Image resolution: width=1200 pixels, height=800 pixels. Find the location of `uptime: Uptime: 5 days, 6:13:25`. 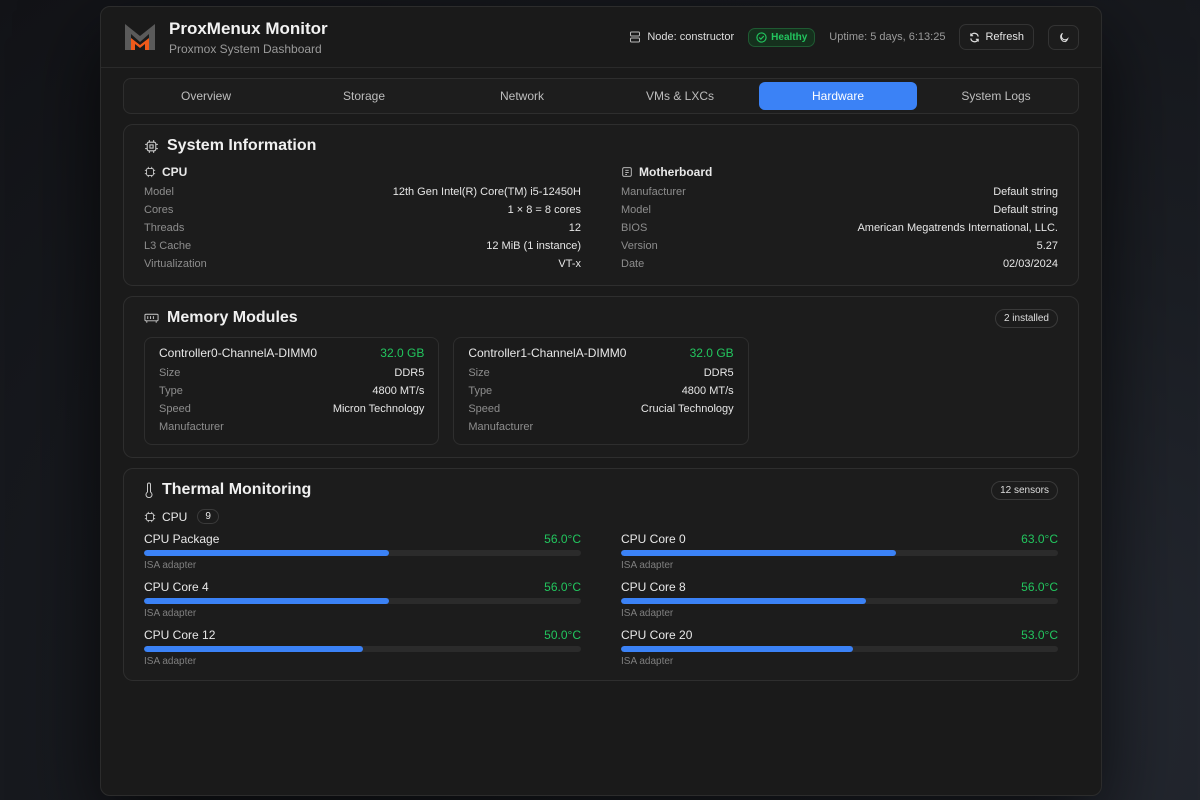

uptime: Uptime: 5 days, 6:13:25 is located at coordinates (887, 37).